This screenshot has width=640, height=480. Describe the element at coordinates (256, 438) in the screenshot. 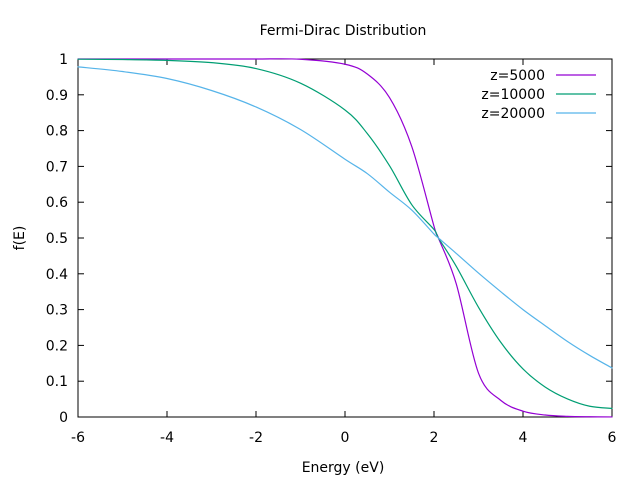

I see `x-tick-label: -2` at that location.